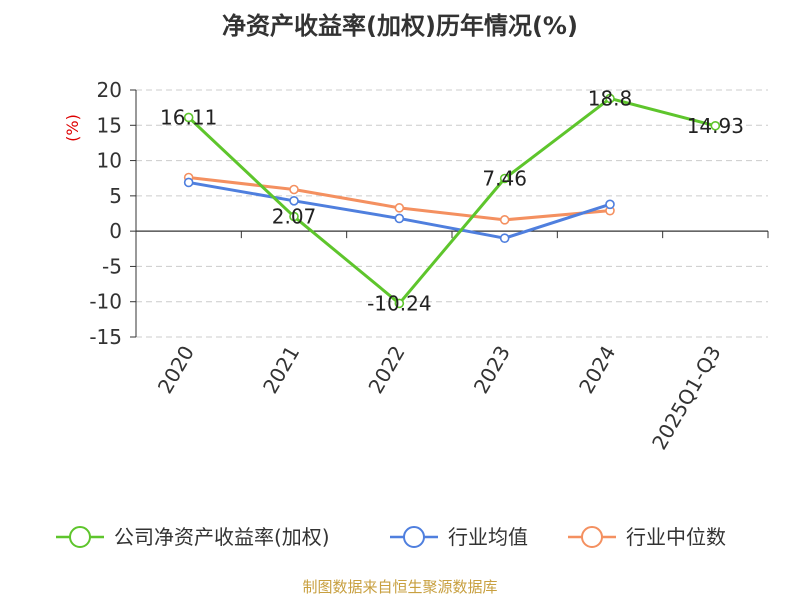  Describe the element at coordinates (400, 26) in the screenshot. I see `chart-title: 净资产收益率(加权)历年情况(%)` at that location.